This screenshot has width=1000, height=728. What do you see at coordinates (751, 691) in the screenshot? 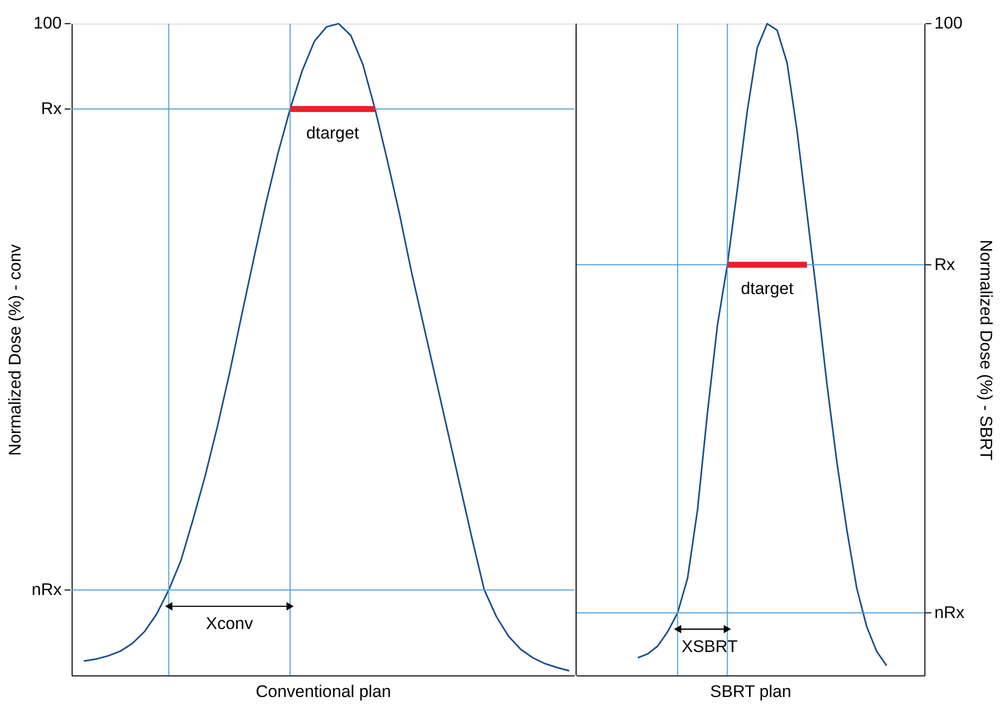
I see `x-axis-title: SBRT plan` at bounding box center [751, 691].